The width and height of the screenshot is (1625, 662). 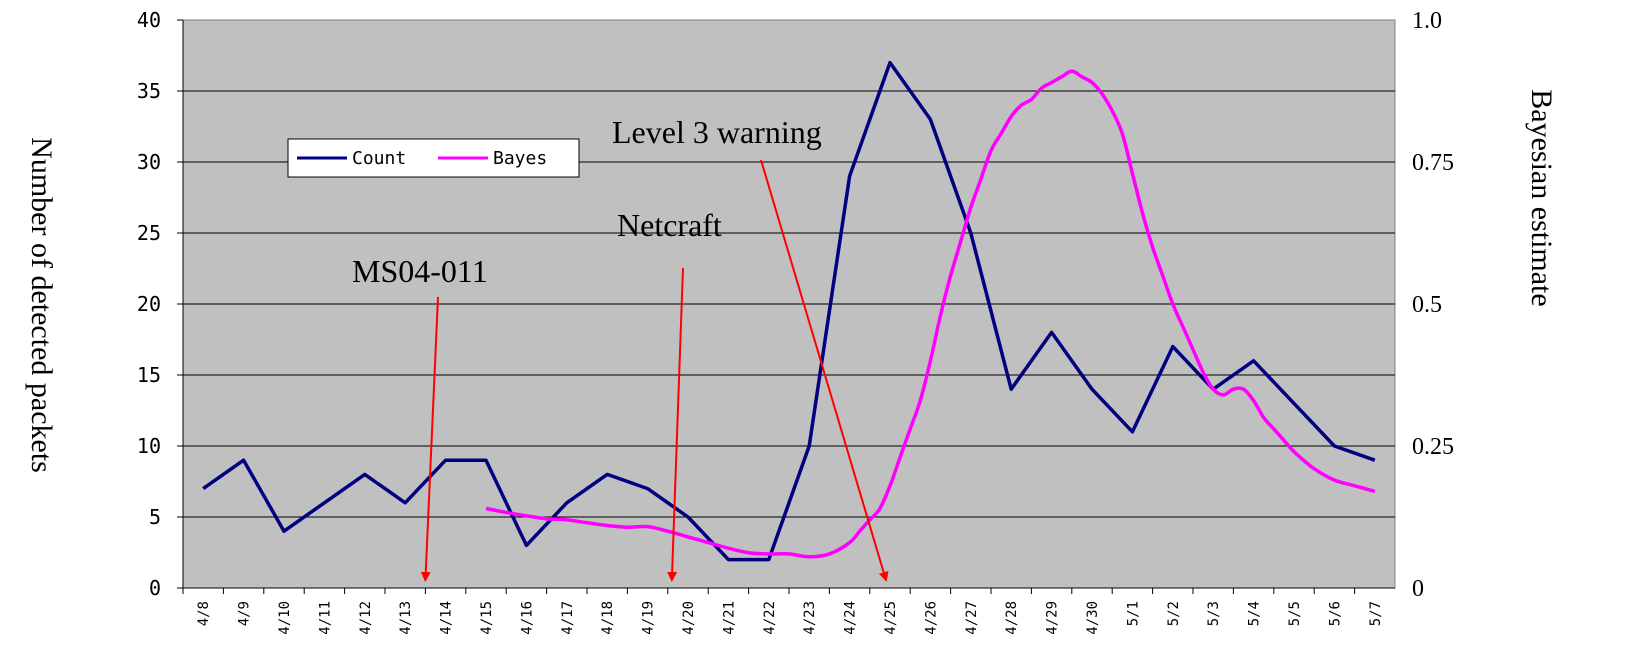 I want to click on y-tick-label: 10, so click(x=149, y=446).